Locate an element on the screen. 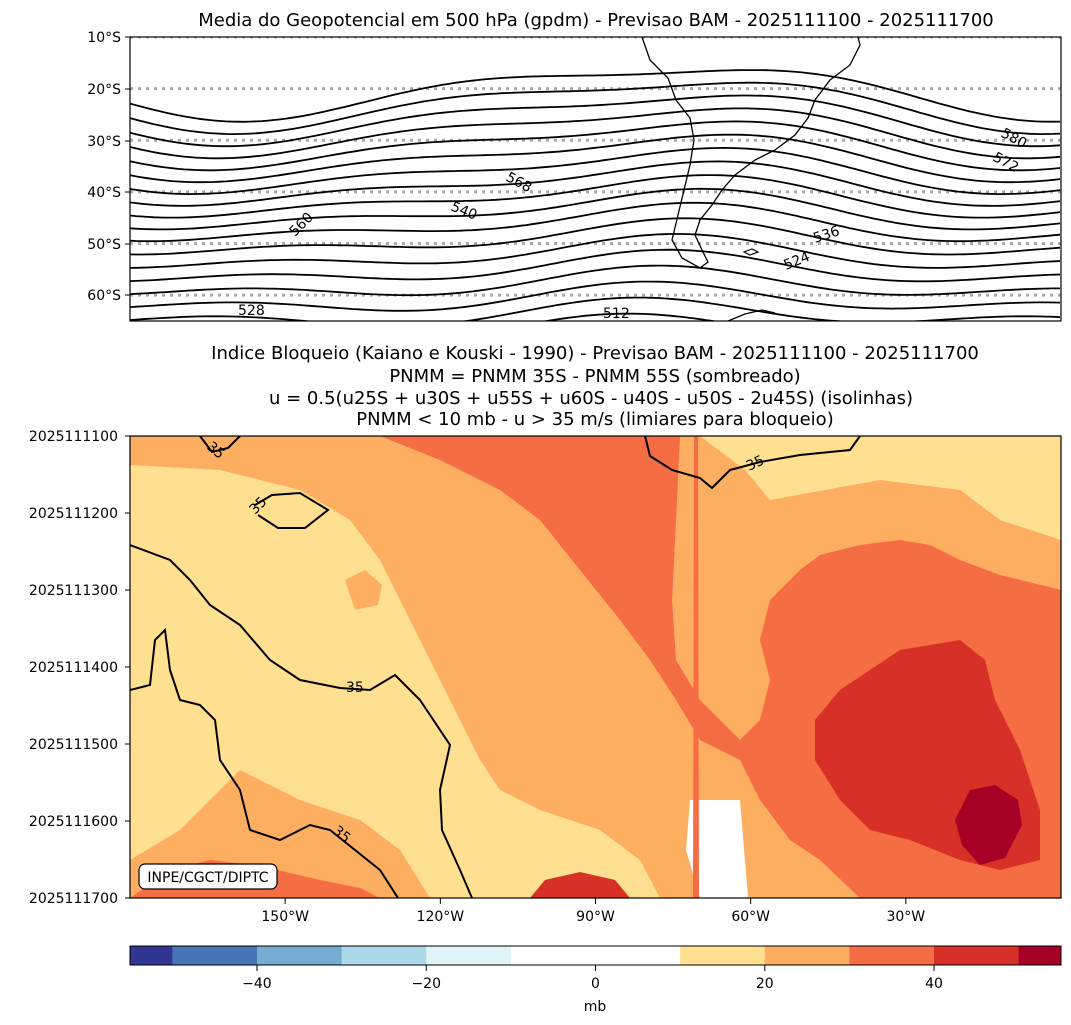 The height and width of the screenshot is (1025, 1071). map-latitude-ticks: 10°S 20°S 30°S 40°S 50°S 60°S is located at coordinates (108, 167).